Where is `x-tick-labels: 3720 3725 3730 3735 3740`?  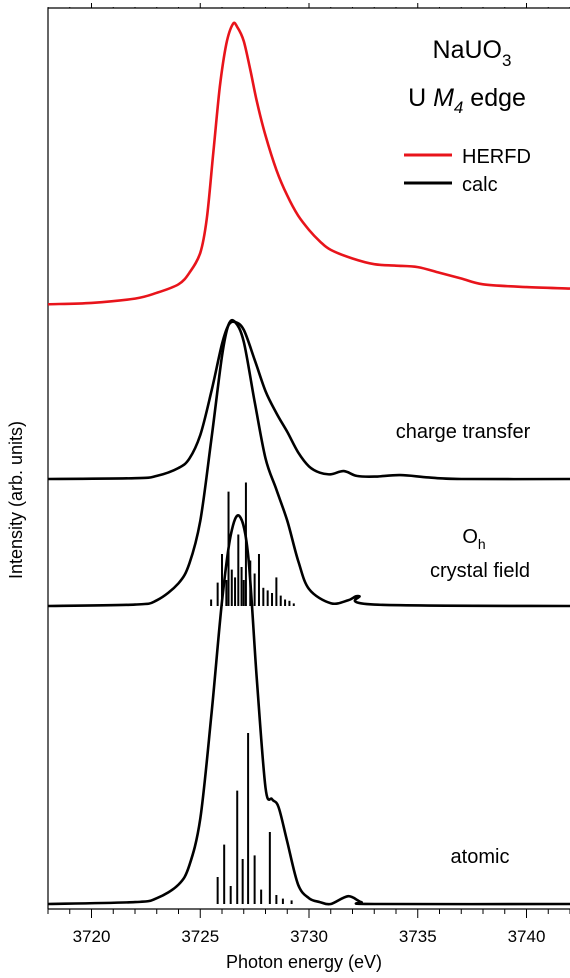
x-tick-labels: 3720 3725 3730 3735 3740 is located at coordinates (309, 936).